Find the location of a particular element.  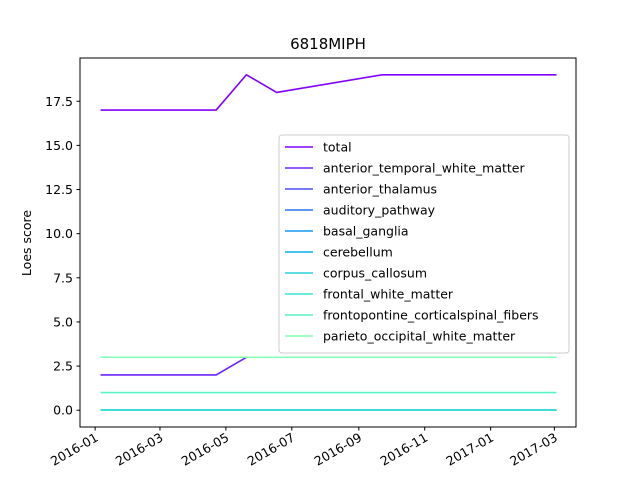

y-axis-label: Loes score is located at coordinates (26, 243).